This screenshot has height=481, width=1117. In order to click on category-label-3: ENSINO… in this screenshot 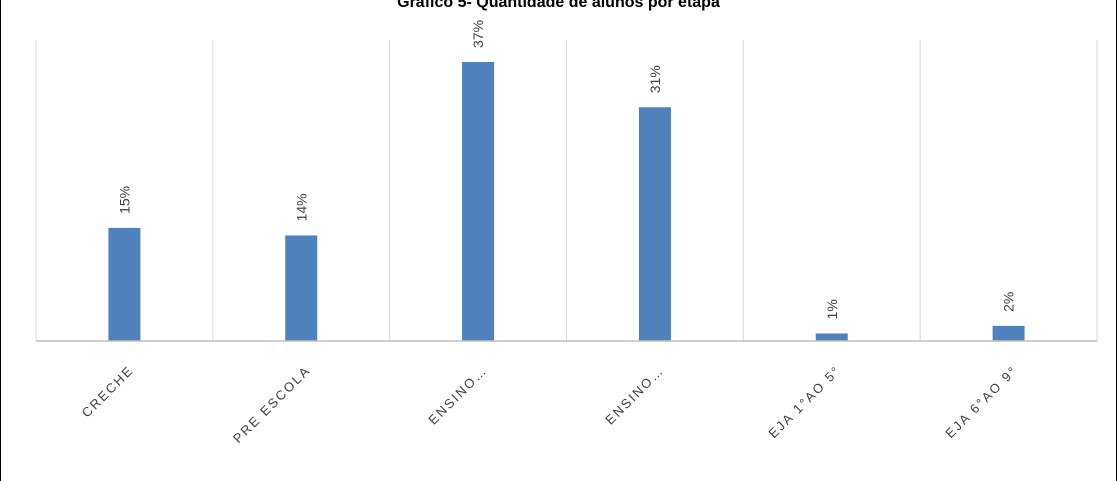, I will do `click(634, 395)`.